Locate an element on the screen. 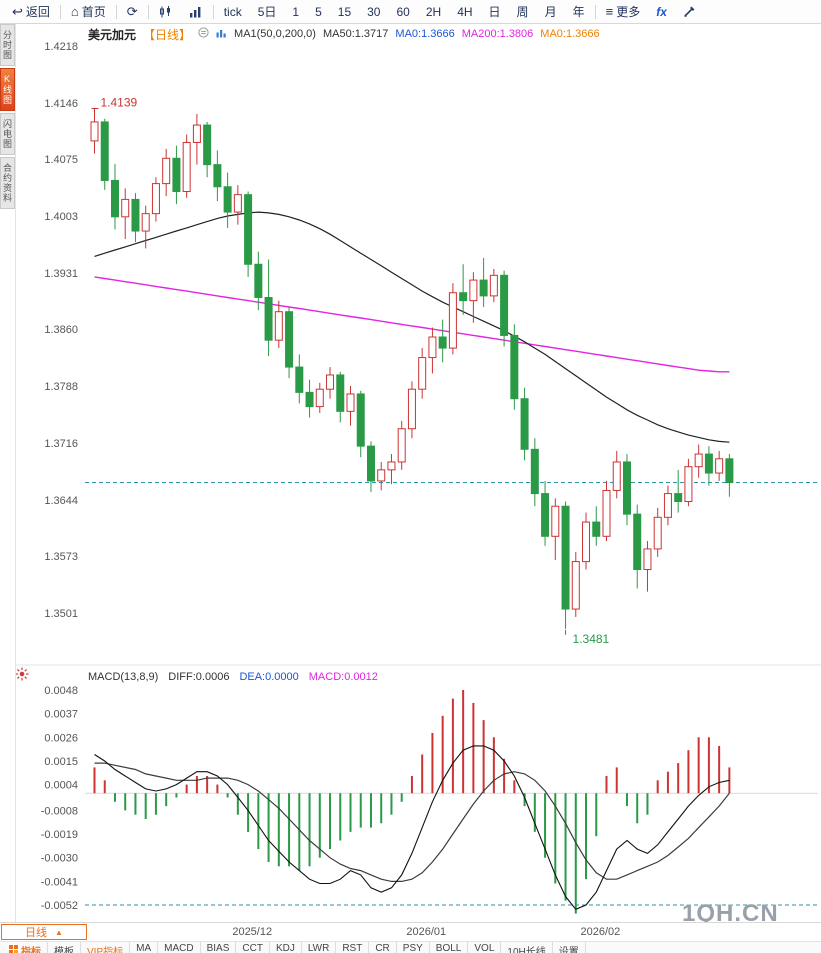  dea-line is located at coordinates (412, 822).